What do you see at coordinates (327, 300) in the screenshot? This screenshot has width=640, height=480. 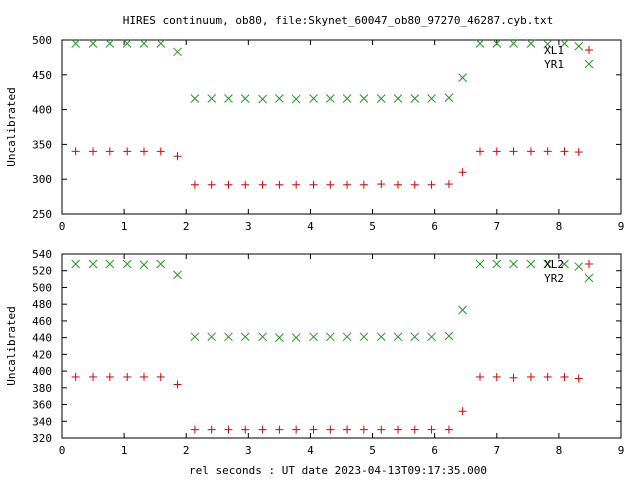 I see `series-YR2` at bounding box center [327, 300].